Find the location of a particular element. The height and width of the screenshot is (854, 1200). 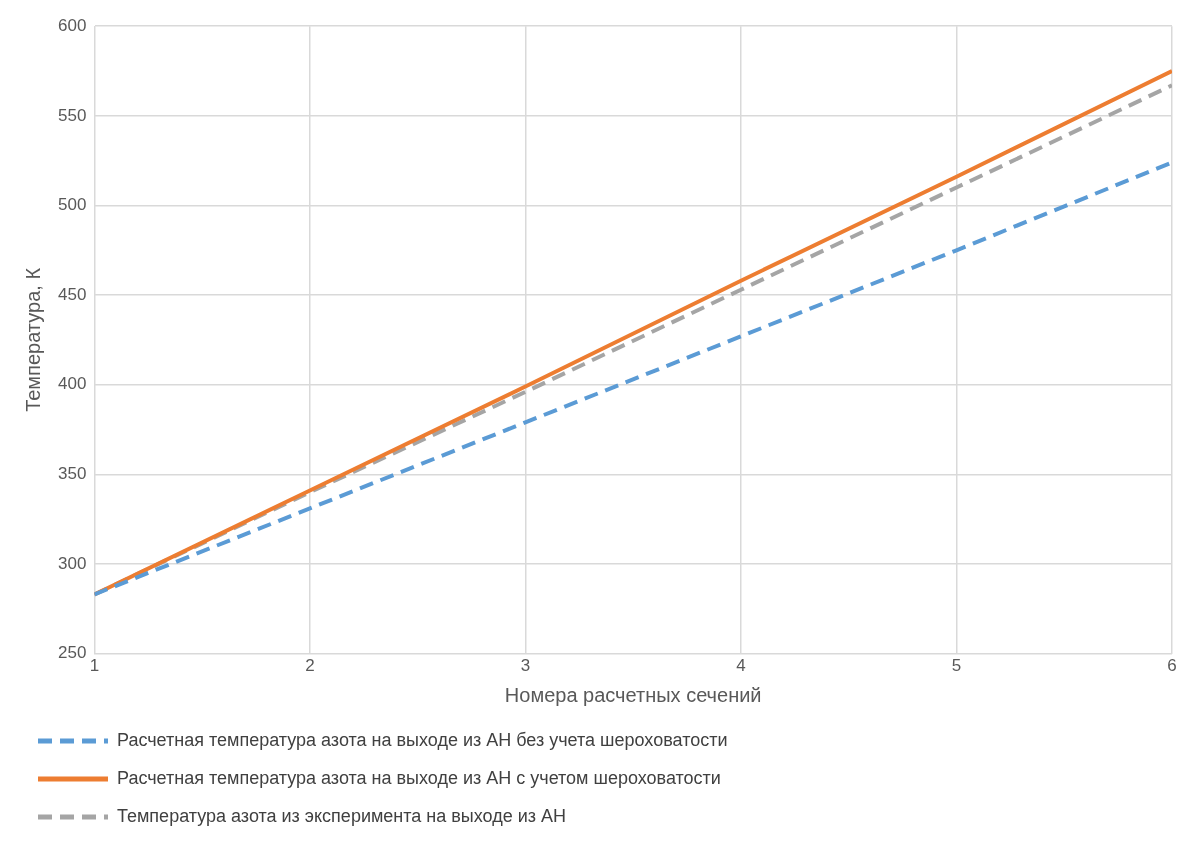

y-tick-label: 250 is located at coordinates (72, 653).